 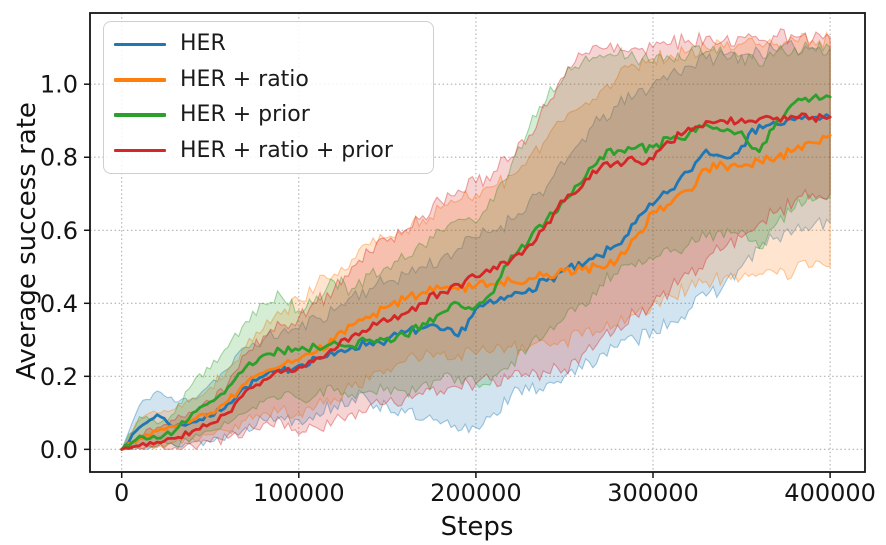 I want to click on legend-item-her-ratio: HER + ratio, so click(x=268, y=80).